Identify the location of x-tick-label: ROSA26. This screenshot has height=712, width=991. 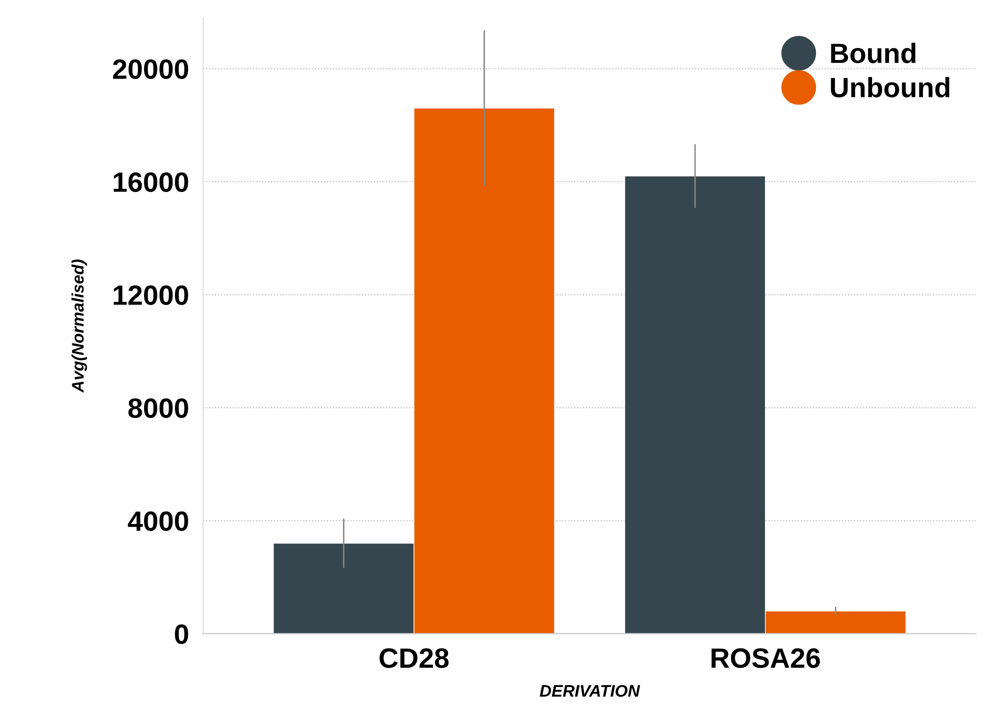
(766, 658).